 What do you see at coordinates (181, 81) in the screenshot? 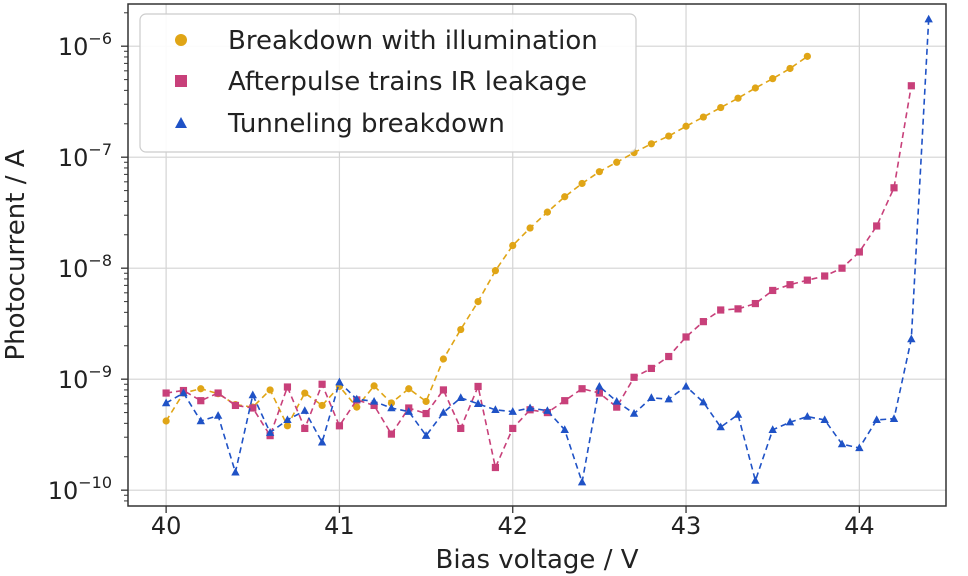
I see `legend-marker-afterpulse` at bounding box center [181, 81].